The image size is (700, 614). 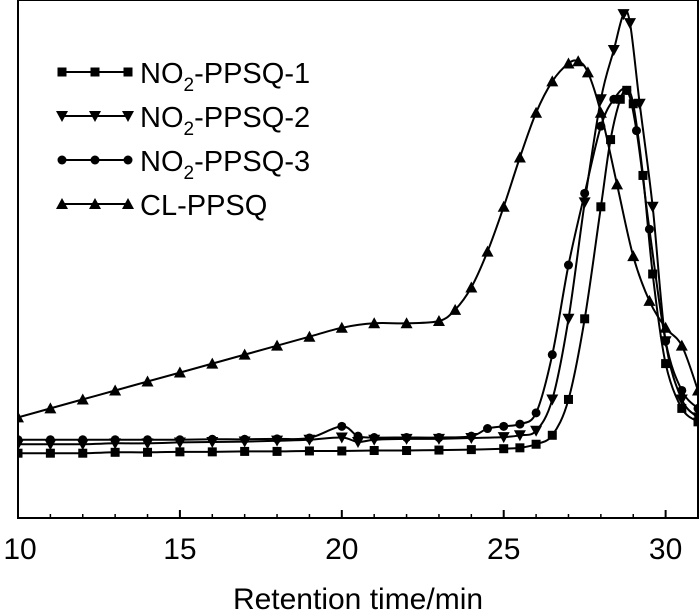 I want to click on legend-item-no2-ppsq-3: NO2-PPSQ-3, so click(x=183, y=165).